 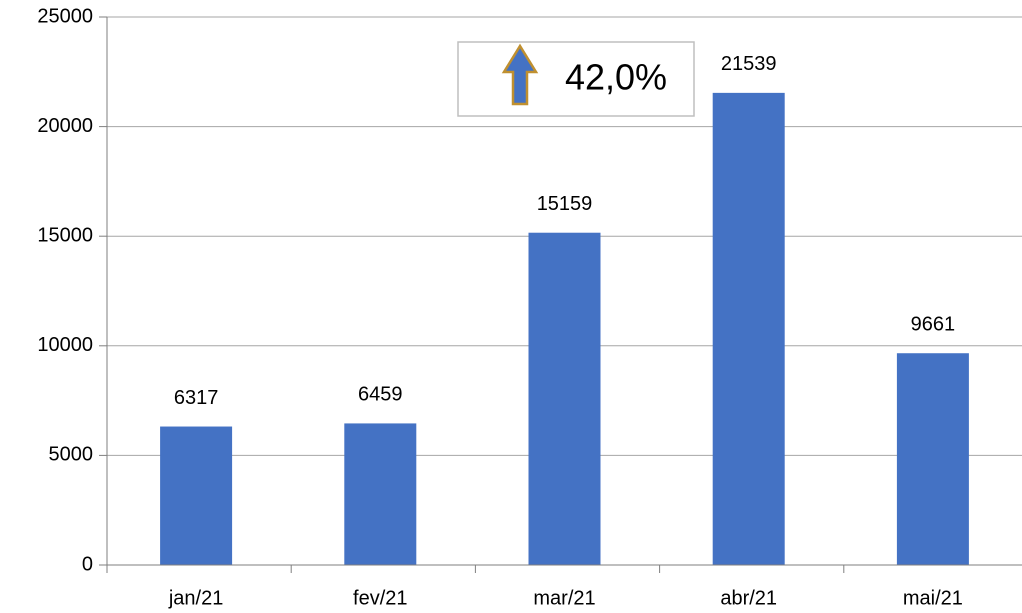 What do you see at coordinates (933, 325) in the screenshot?
I see `data-label: 9661` at bounding box center [933, 325].